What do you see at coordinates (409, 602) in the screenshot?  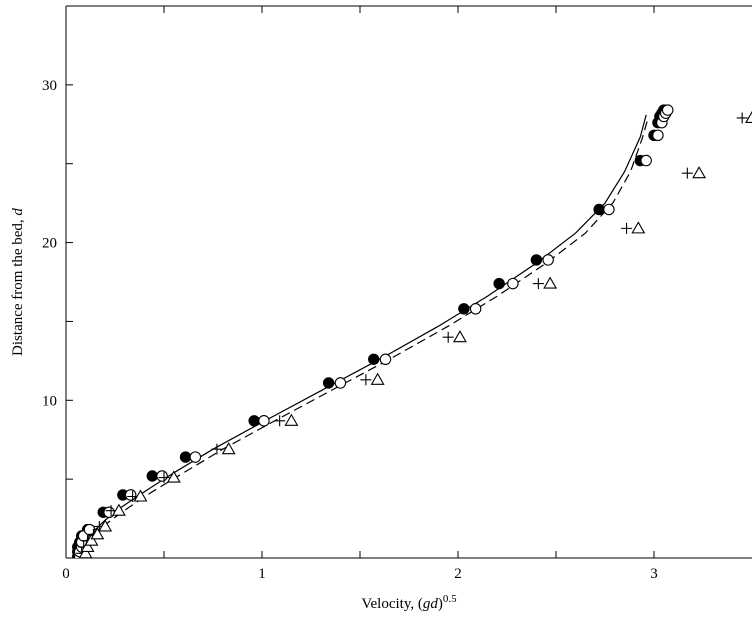 I see `x-axis-label: Velocity, (gd)0.5` at bounding box center [409, 602].